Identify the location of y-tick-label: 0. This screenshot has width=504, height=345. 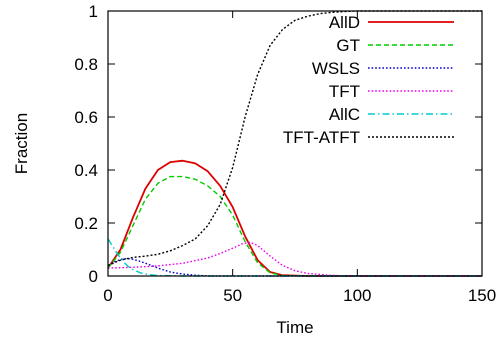
(93, 276).